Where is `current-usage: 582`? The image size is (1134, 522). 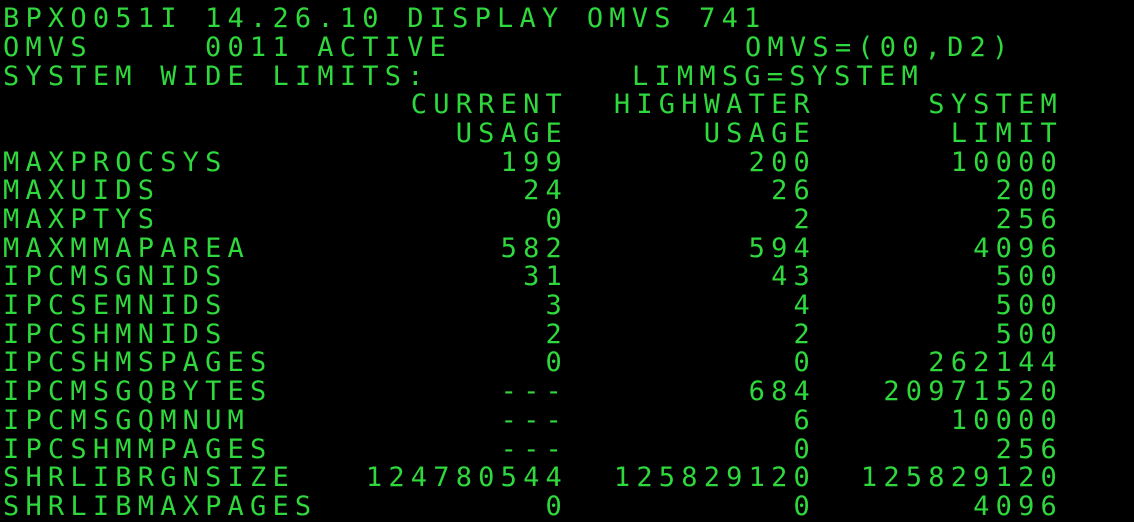 current-usage: 582 is located at coordinates (534, 248).